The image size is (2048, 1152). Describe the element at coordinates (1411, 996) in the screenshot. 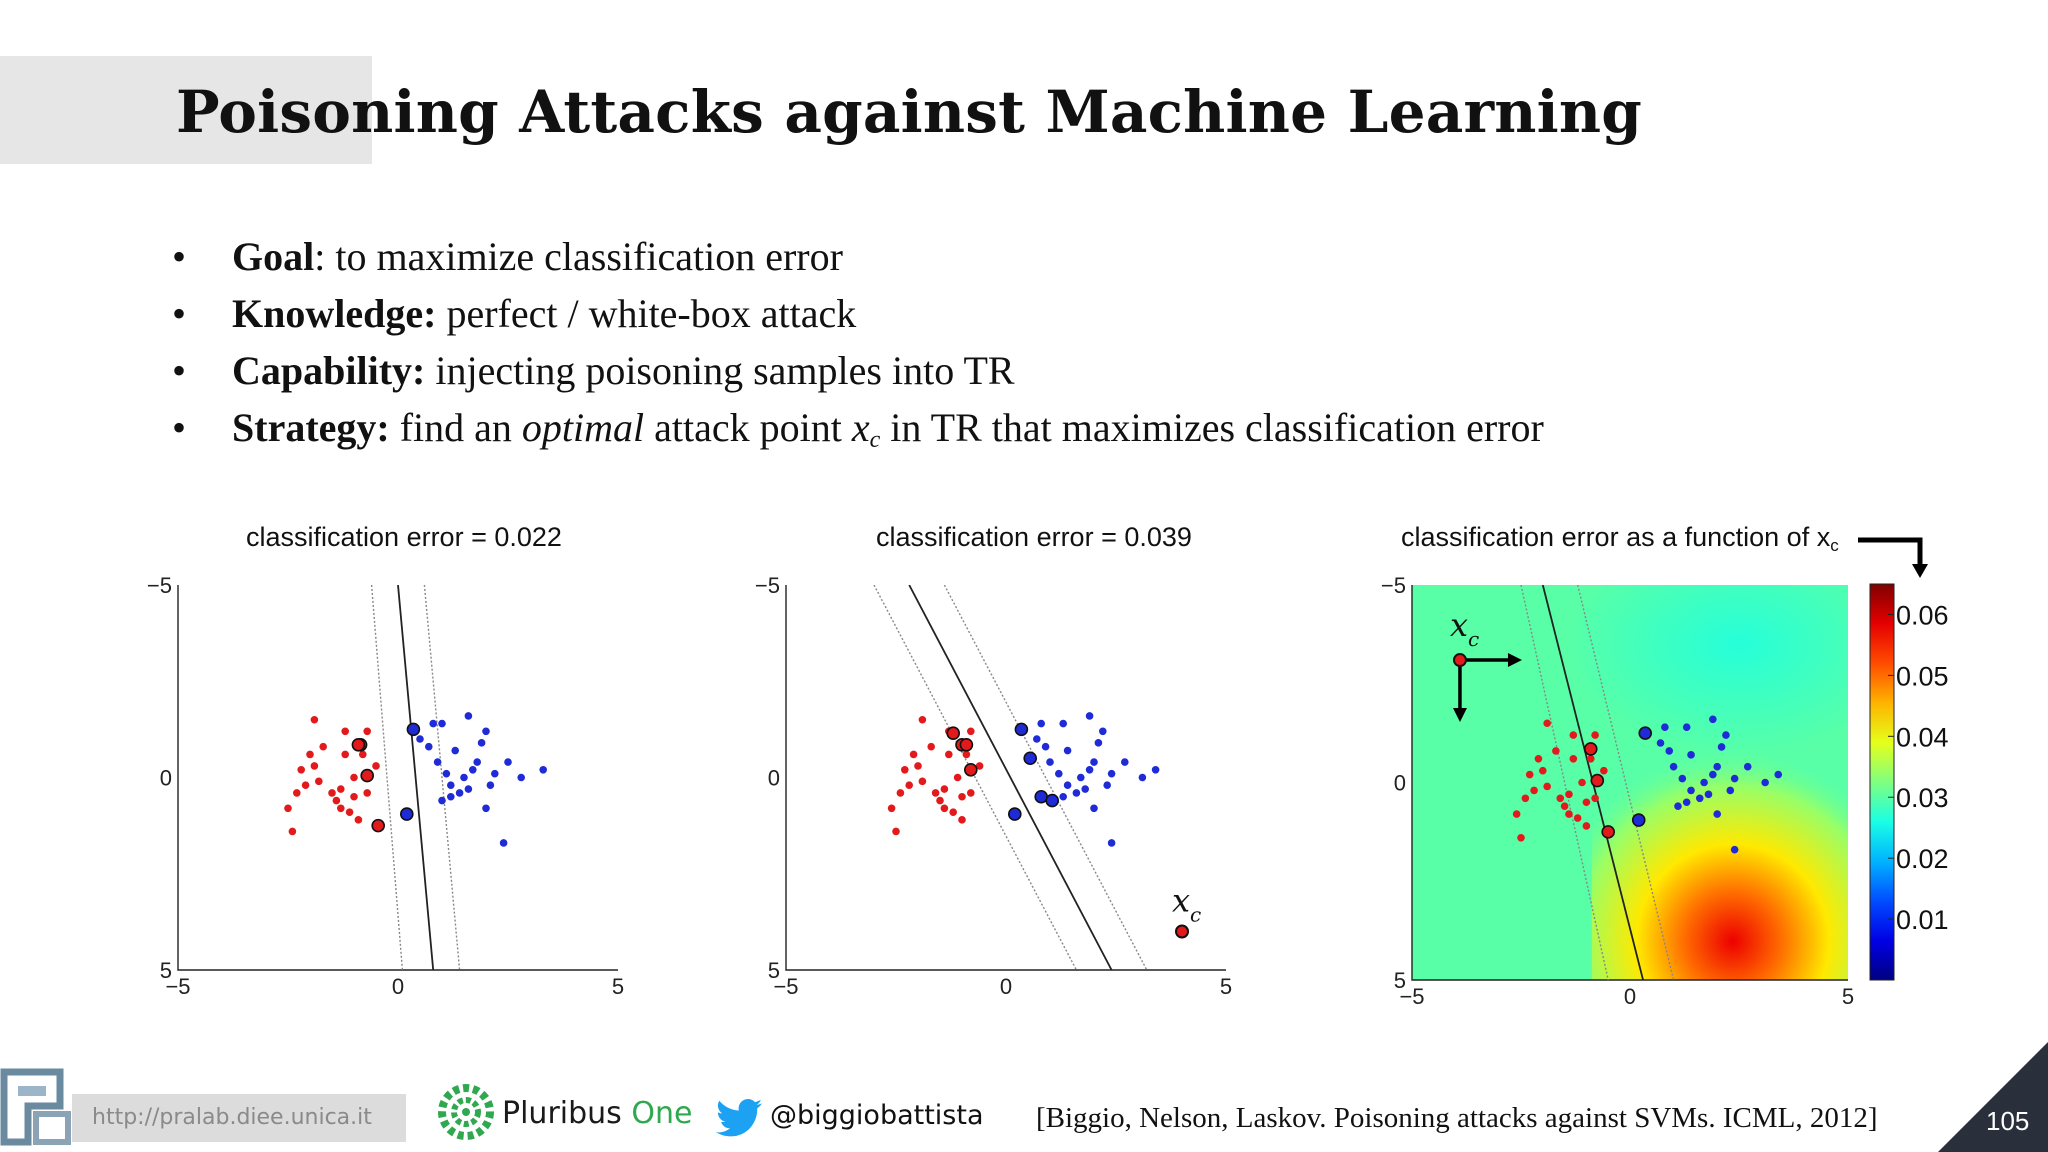

I see `x-tick-label: −5` at that location.